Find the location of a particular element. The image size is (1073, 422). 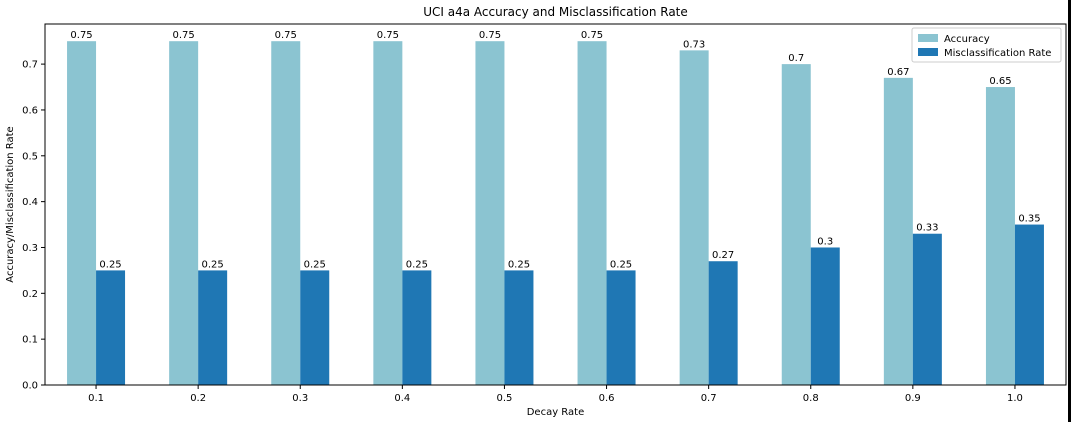

y-tick-label-0.6: 0.6 is located at coordinates (30, 110).